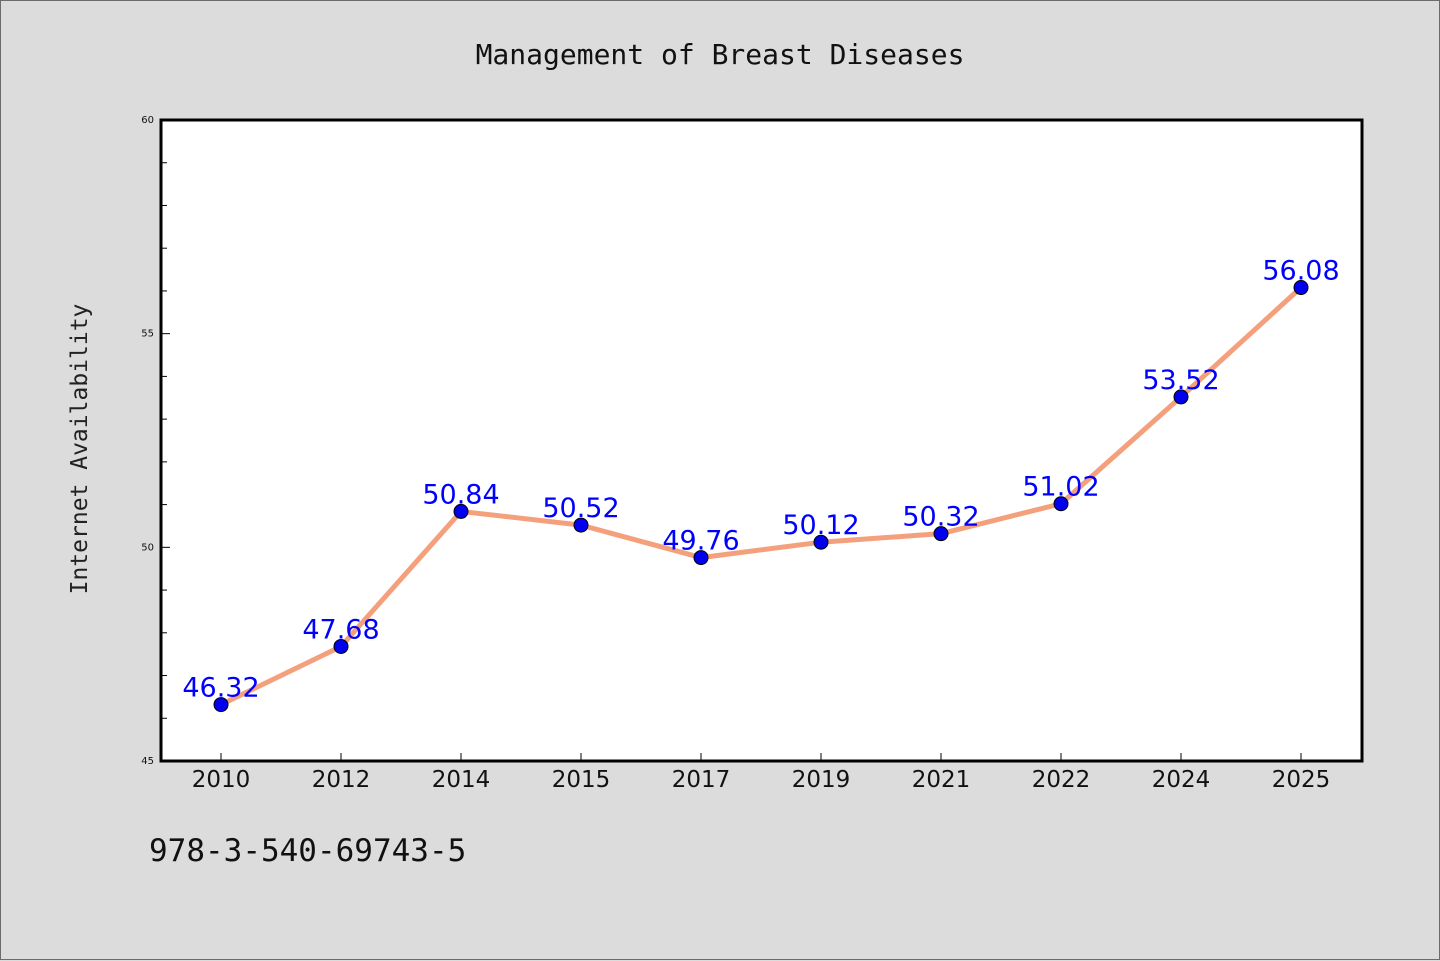 This screenshot has width=1440, height=961. I want to click on y-axis-label: Internet Availability, so click(80, 449).